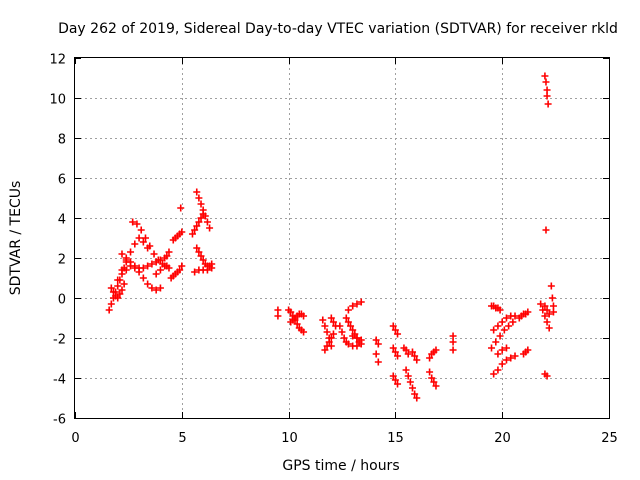  What do you see at coordinates (502, 438) in the screenshot?
I see `x-tick-label: 20` at bounding box center [502, 438].